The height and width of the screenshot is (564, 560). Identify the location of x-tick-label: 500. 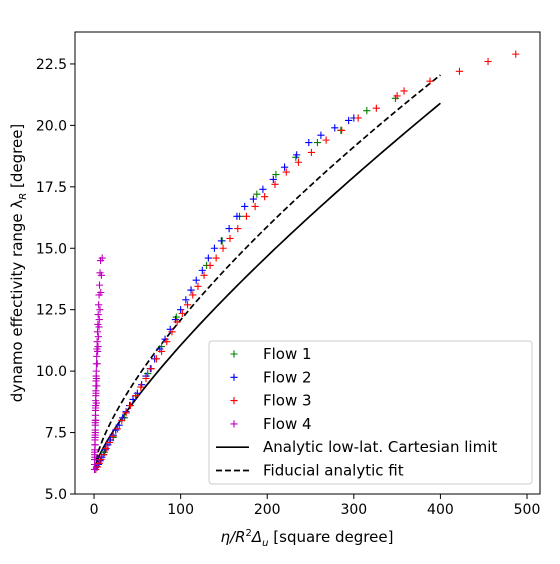
(527, 510).